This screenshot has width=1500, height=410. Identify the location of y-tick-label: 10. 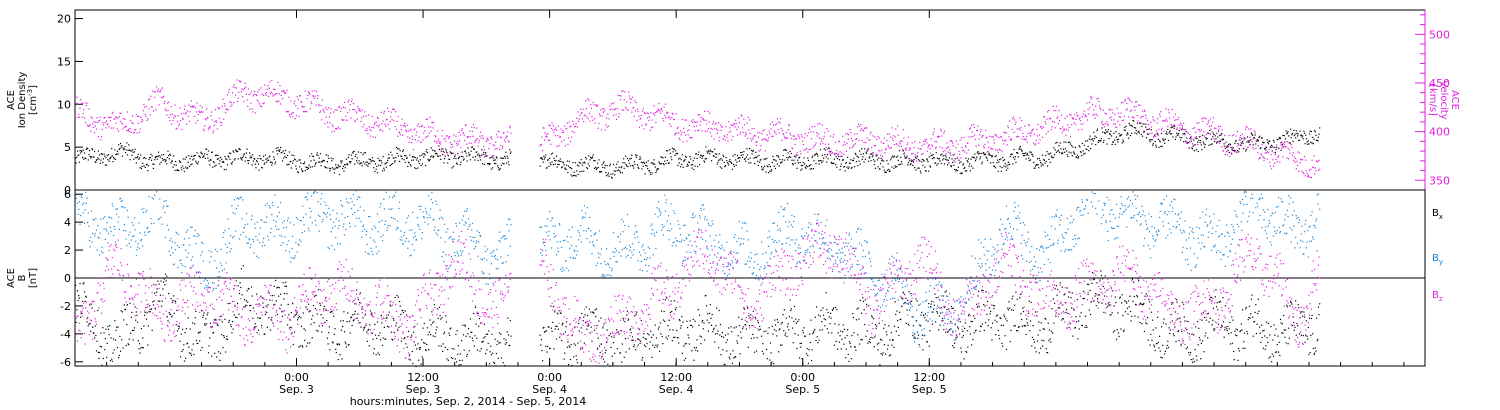
(64, 104).